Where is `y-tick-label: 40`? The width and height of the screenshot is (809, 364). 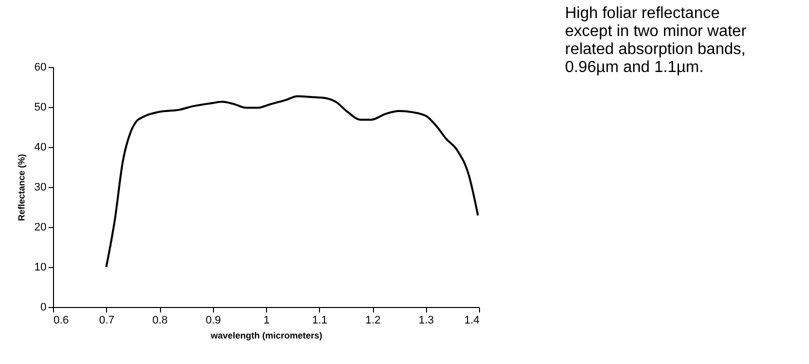
y-tick-label: 40 is located at coordinates (40, 148).